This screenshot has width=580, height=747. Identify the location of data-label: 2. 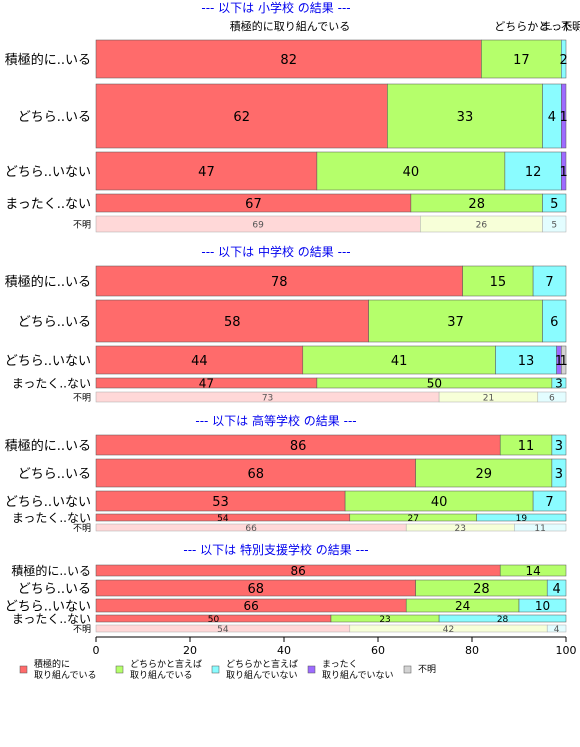
(564, 60).